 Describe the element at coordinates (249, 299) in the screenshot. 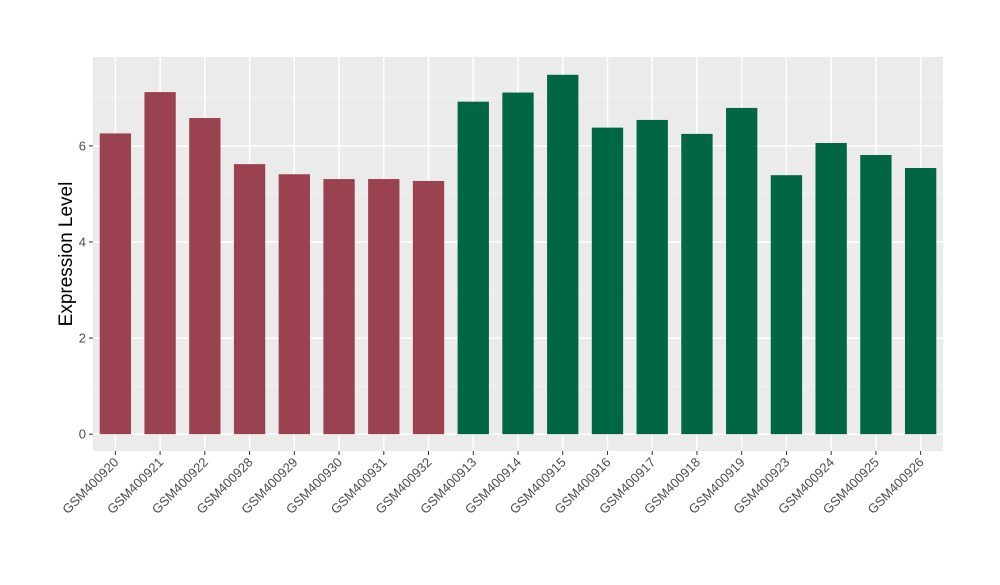

I see `bar-GSM400928` at that location.